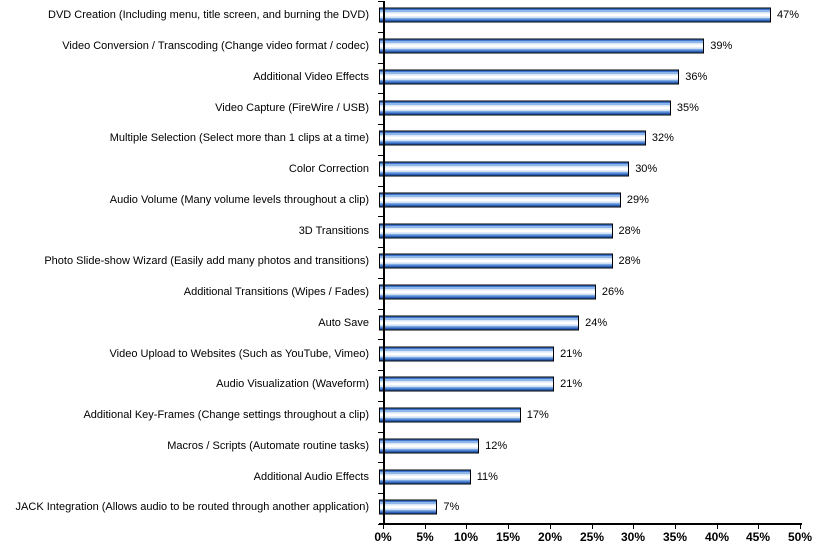  I want to click on chart-row: Additional Audio Effects 11%, so click(414, 476).